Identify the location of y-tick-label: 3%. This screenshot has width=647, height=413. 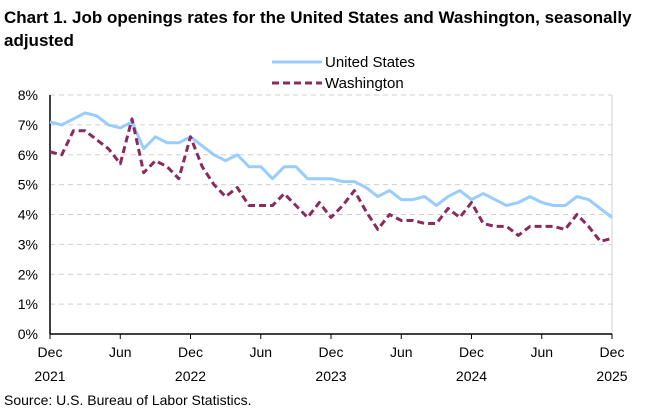
(28, 244).